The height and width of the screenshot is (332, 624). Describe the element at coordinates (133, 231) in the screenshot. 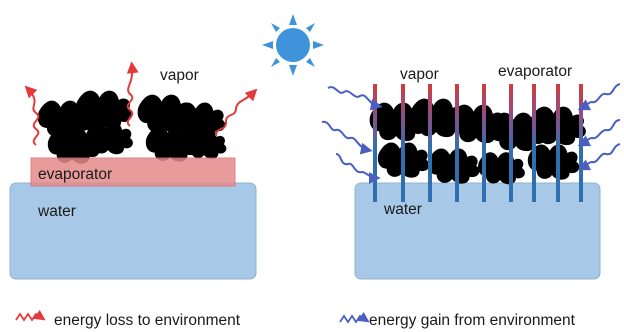

I see `left-water-block` at that location.